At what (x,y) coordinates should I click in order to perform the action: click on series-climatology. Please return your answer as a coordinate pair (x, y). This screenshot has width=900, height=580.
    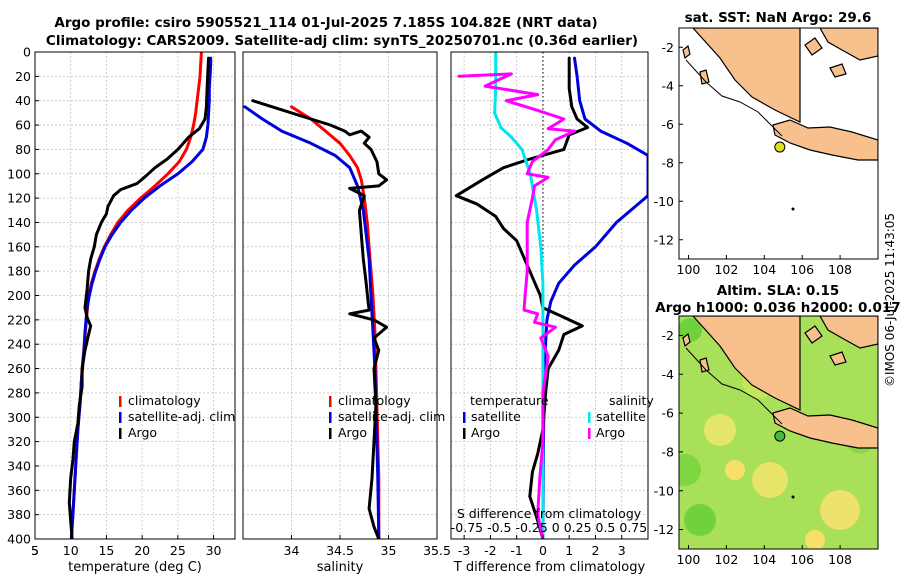
    Looking at the image, I should click on (335, 322).